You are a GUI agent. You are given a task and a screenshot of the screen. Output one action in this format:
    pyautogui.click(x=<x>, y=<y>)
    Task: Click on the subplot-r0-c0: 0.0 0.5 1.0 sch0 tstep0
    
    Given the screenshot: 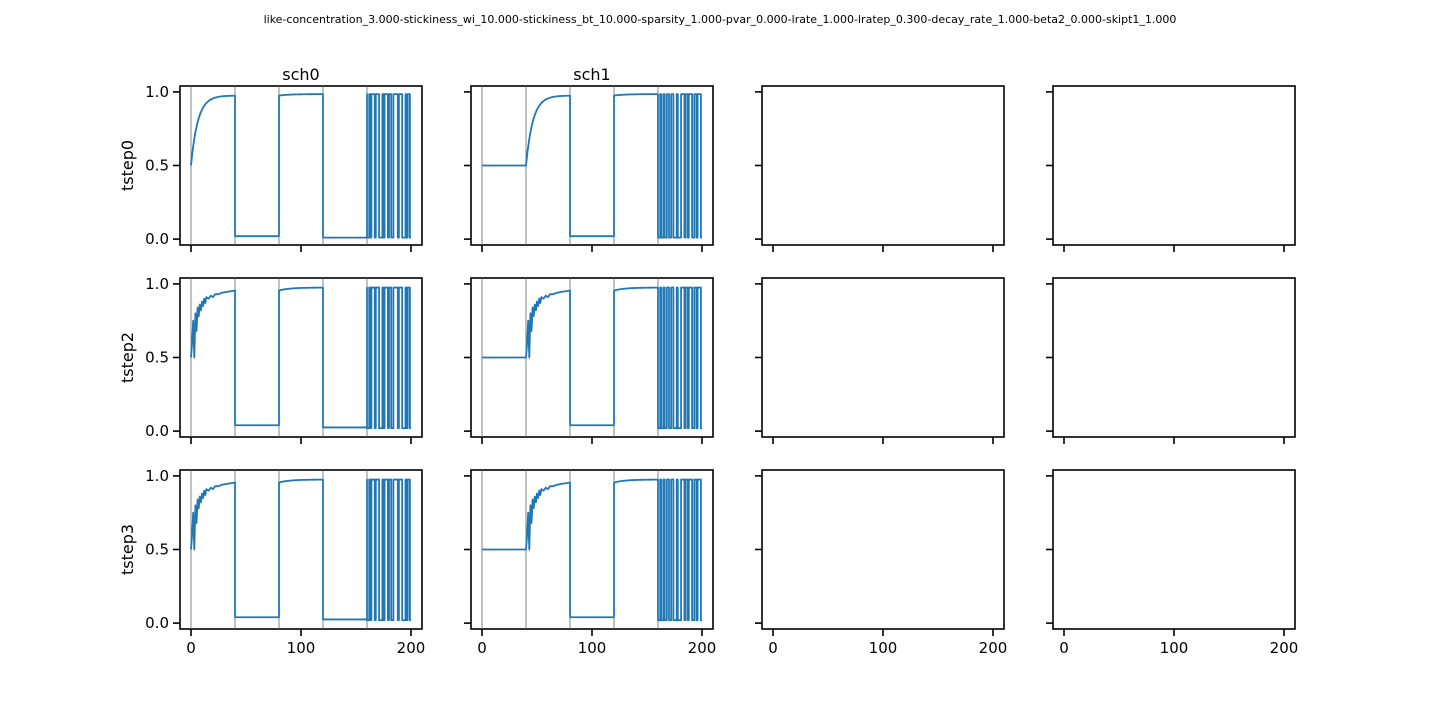 What is the action you would take?
    pyautogui.click(x=270, y=158)
    